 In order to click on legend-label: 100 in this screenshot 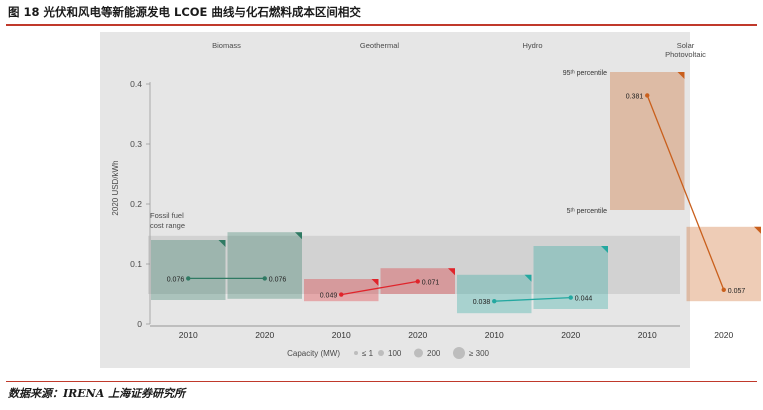, I will do `click(395, 353)`.